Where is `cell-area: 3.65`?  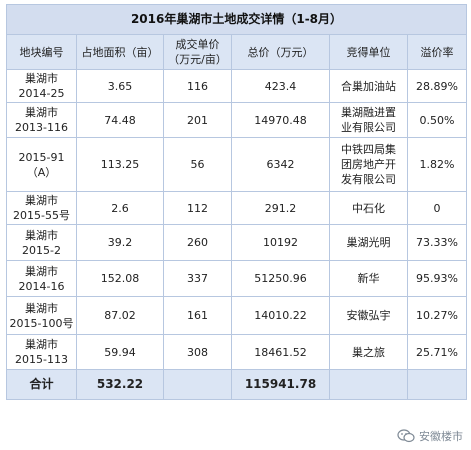 cell-area: 3.65 is located at coordinates (120, 86).